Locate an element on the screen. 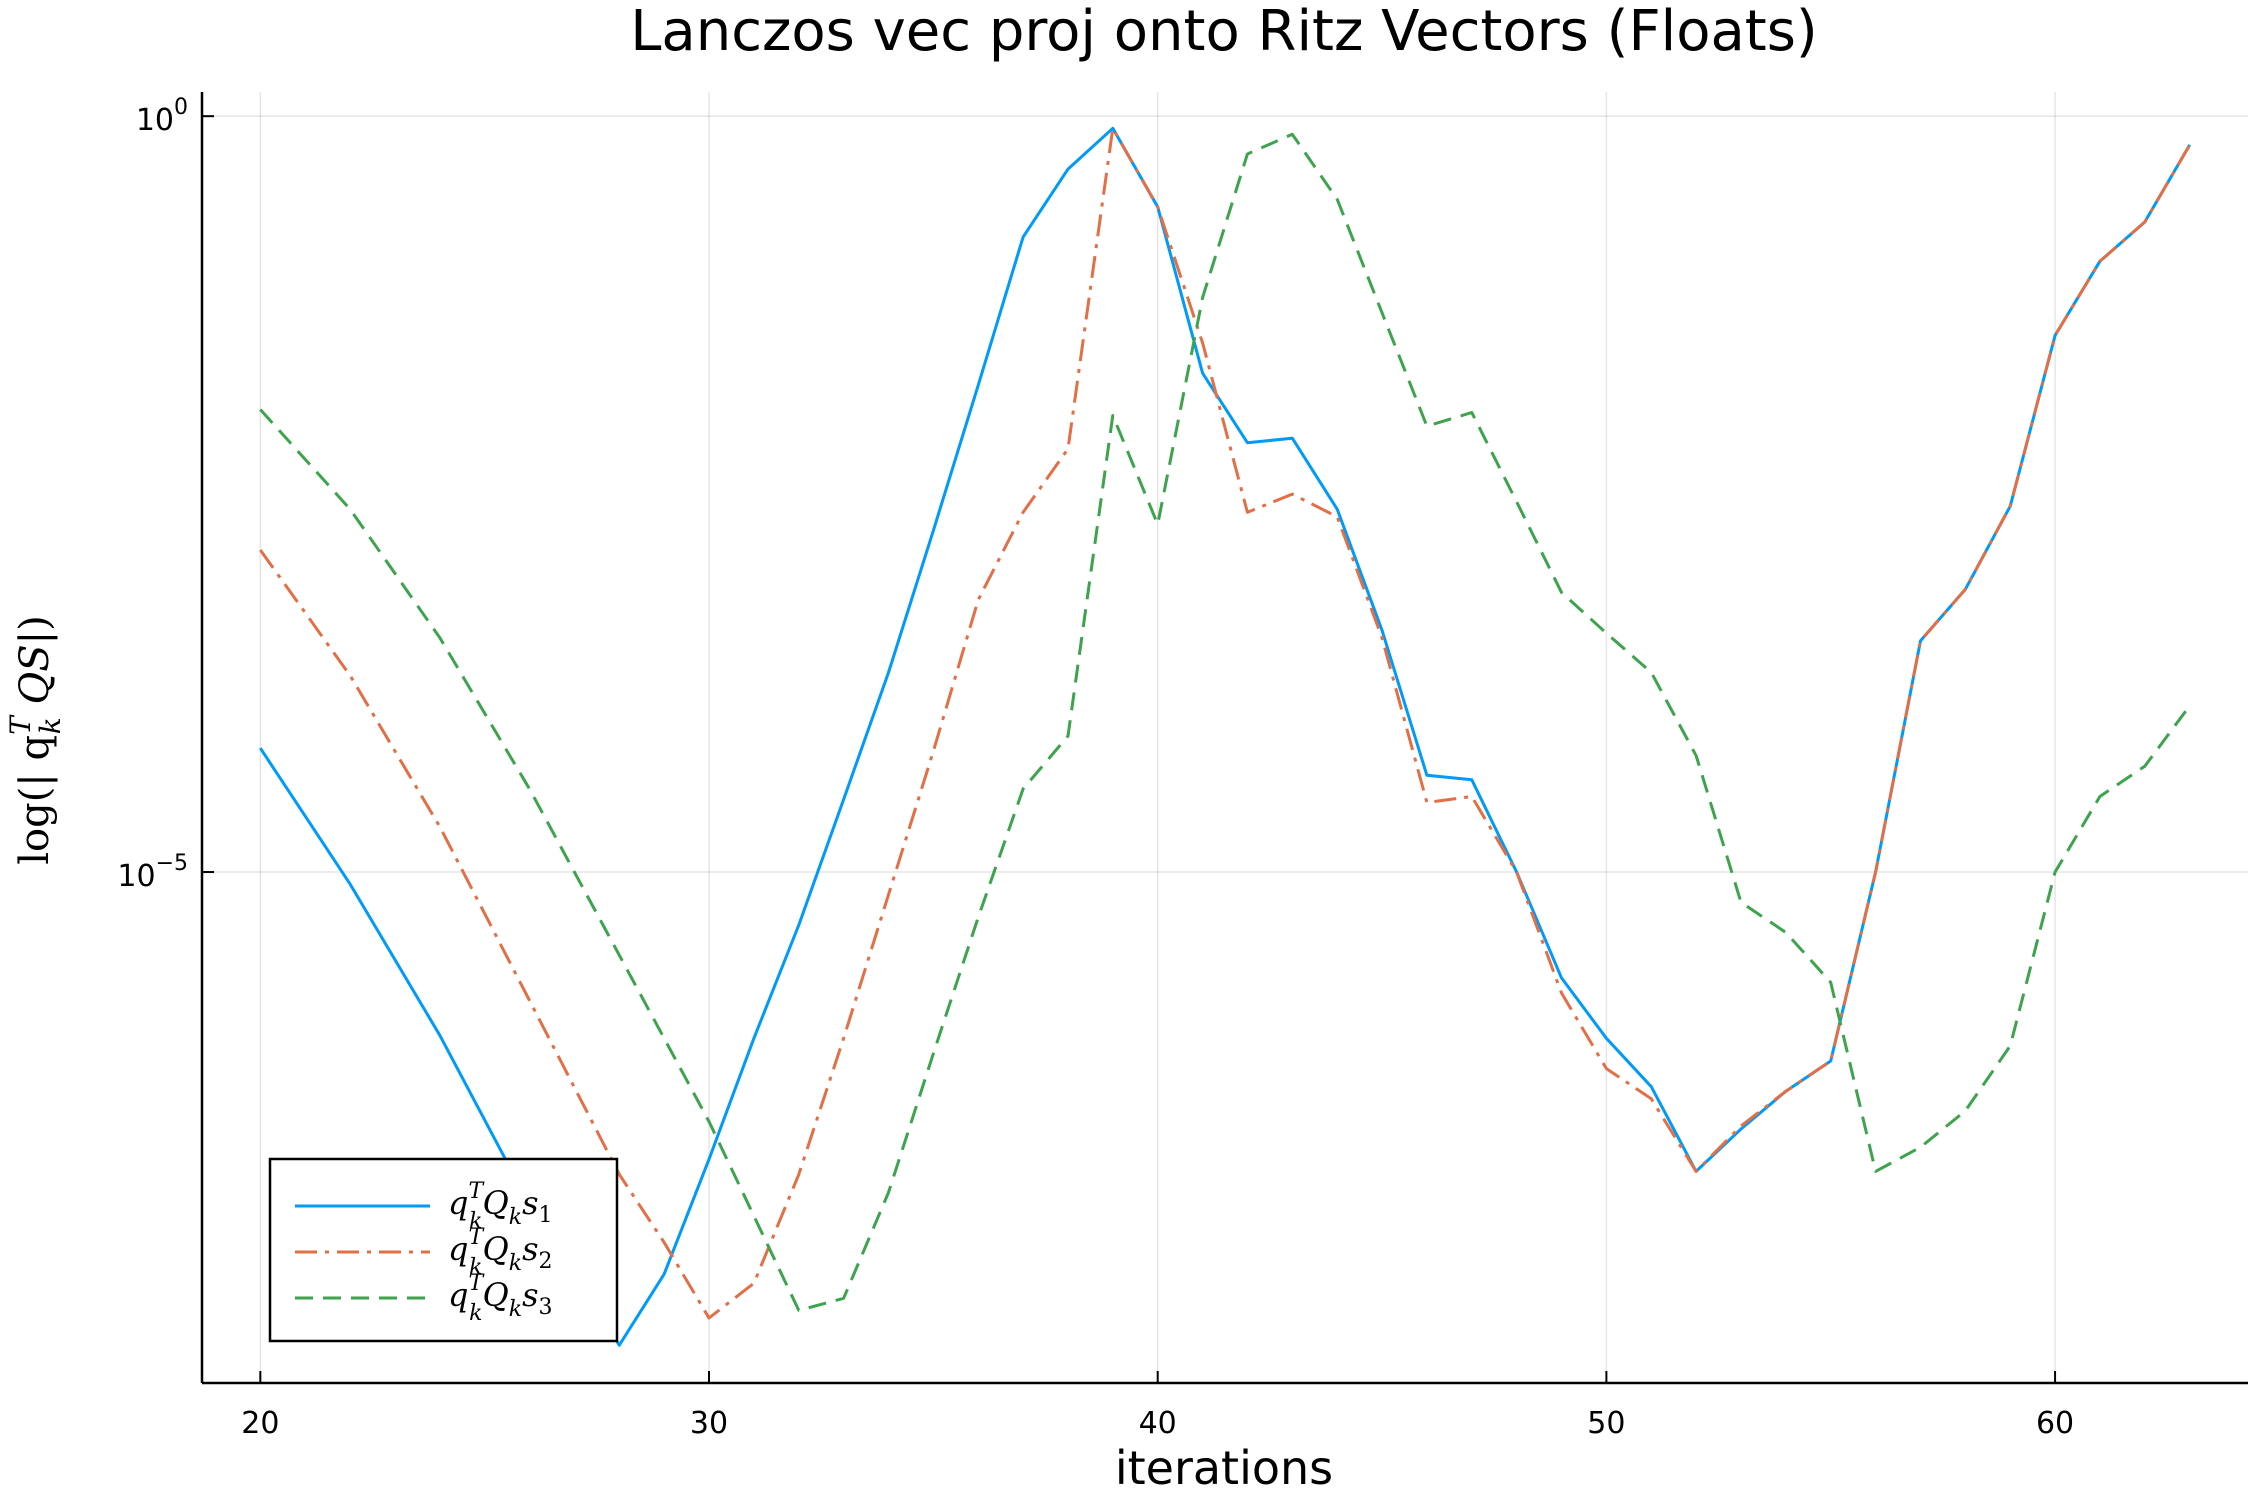  y-axis-label-text: log(| qTk QS|) is located at coordinates (35, 740).